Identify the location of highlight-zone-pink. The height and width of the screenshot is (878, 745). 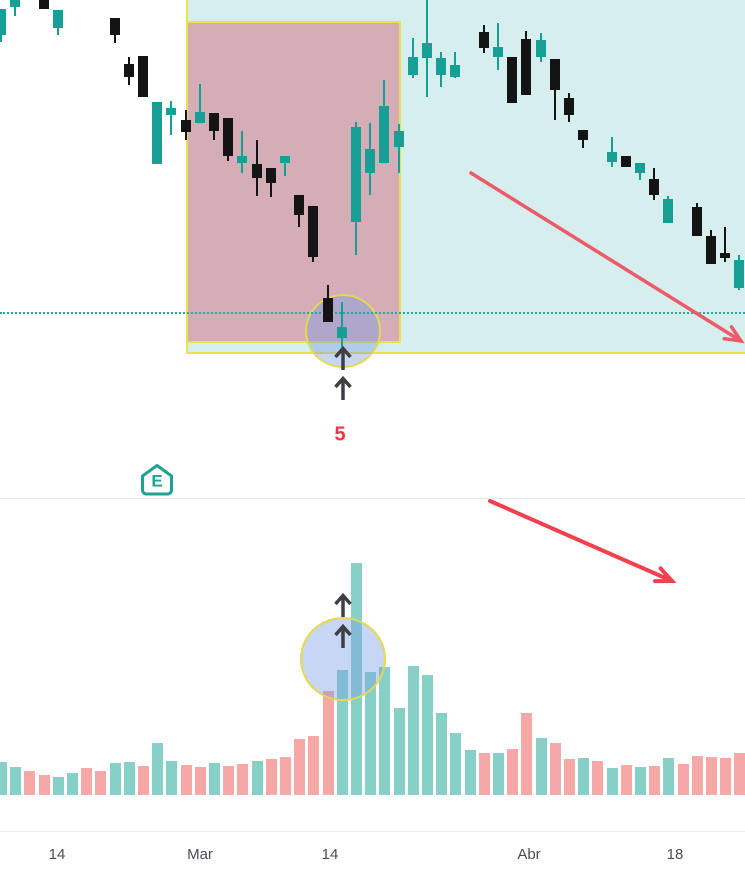
(293, 182).